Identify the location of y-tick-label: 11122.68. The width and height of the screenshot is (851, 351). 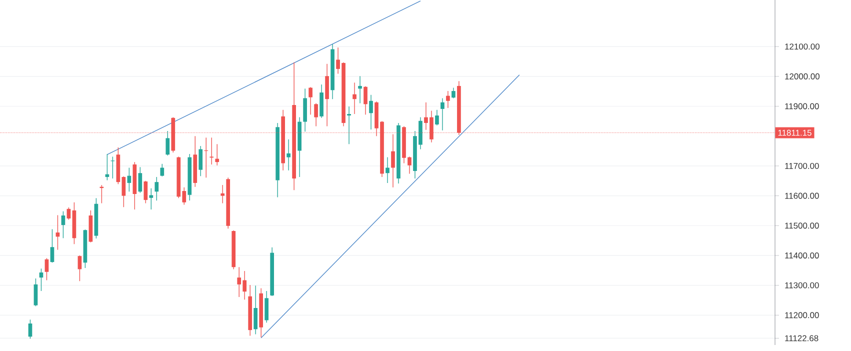
(801, 338).